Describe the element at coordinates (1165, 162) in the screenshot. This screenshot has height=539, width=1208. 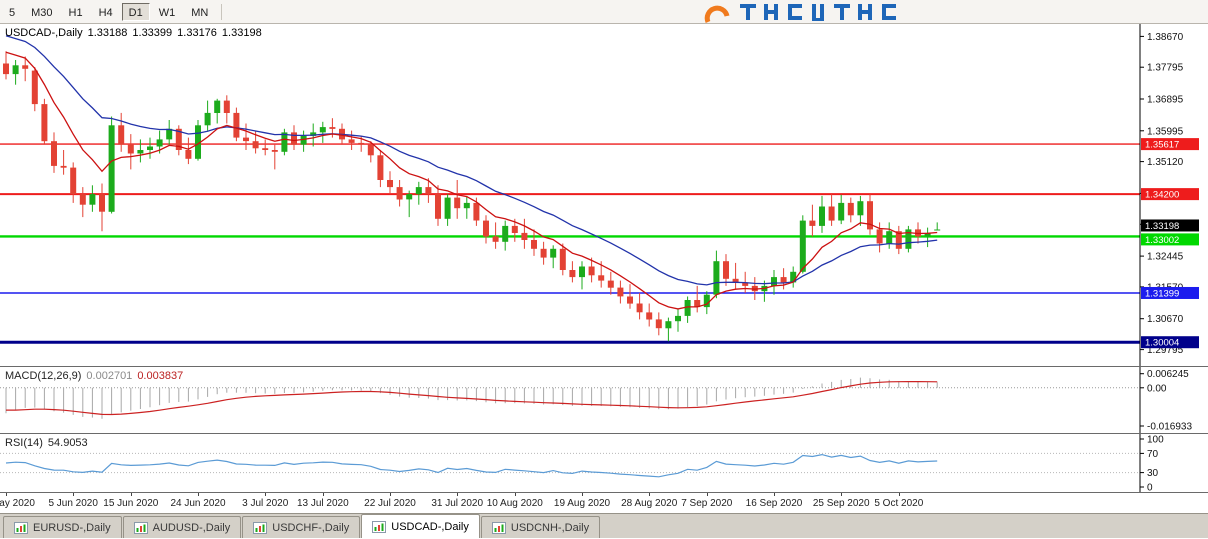
I see `price-axis-label: 1.35120` at that location.